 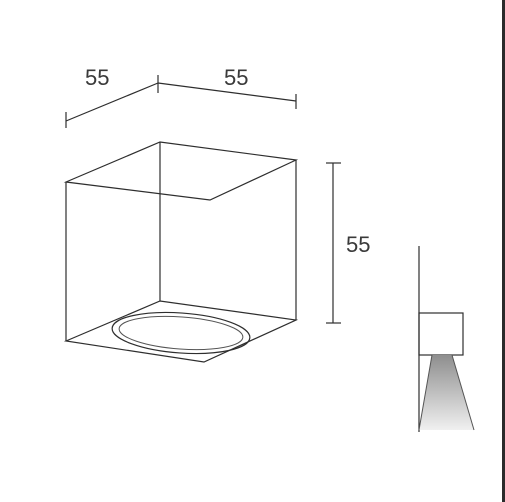 I want to click on page-right-border, so click(x=503, y=251).